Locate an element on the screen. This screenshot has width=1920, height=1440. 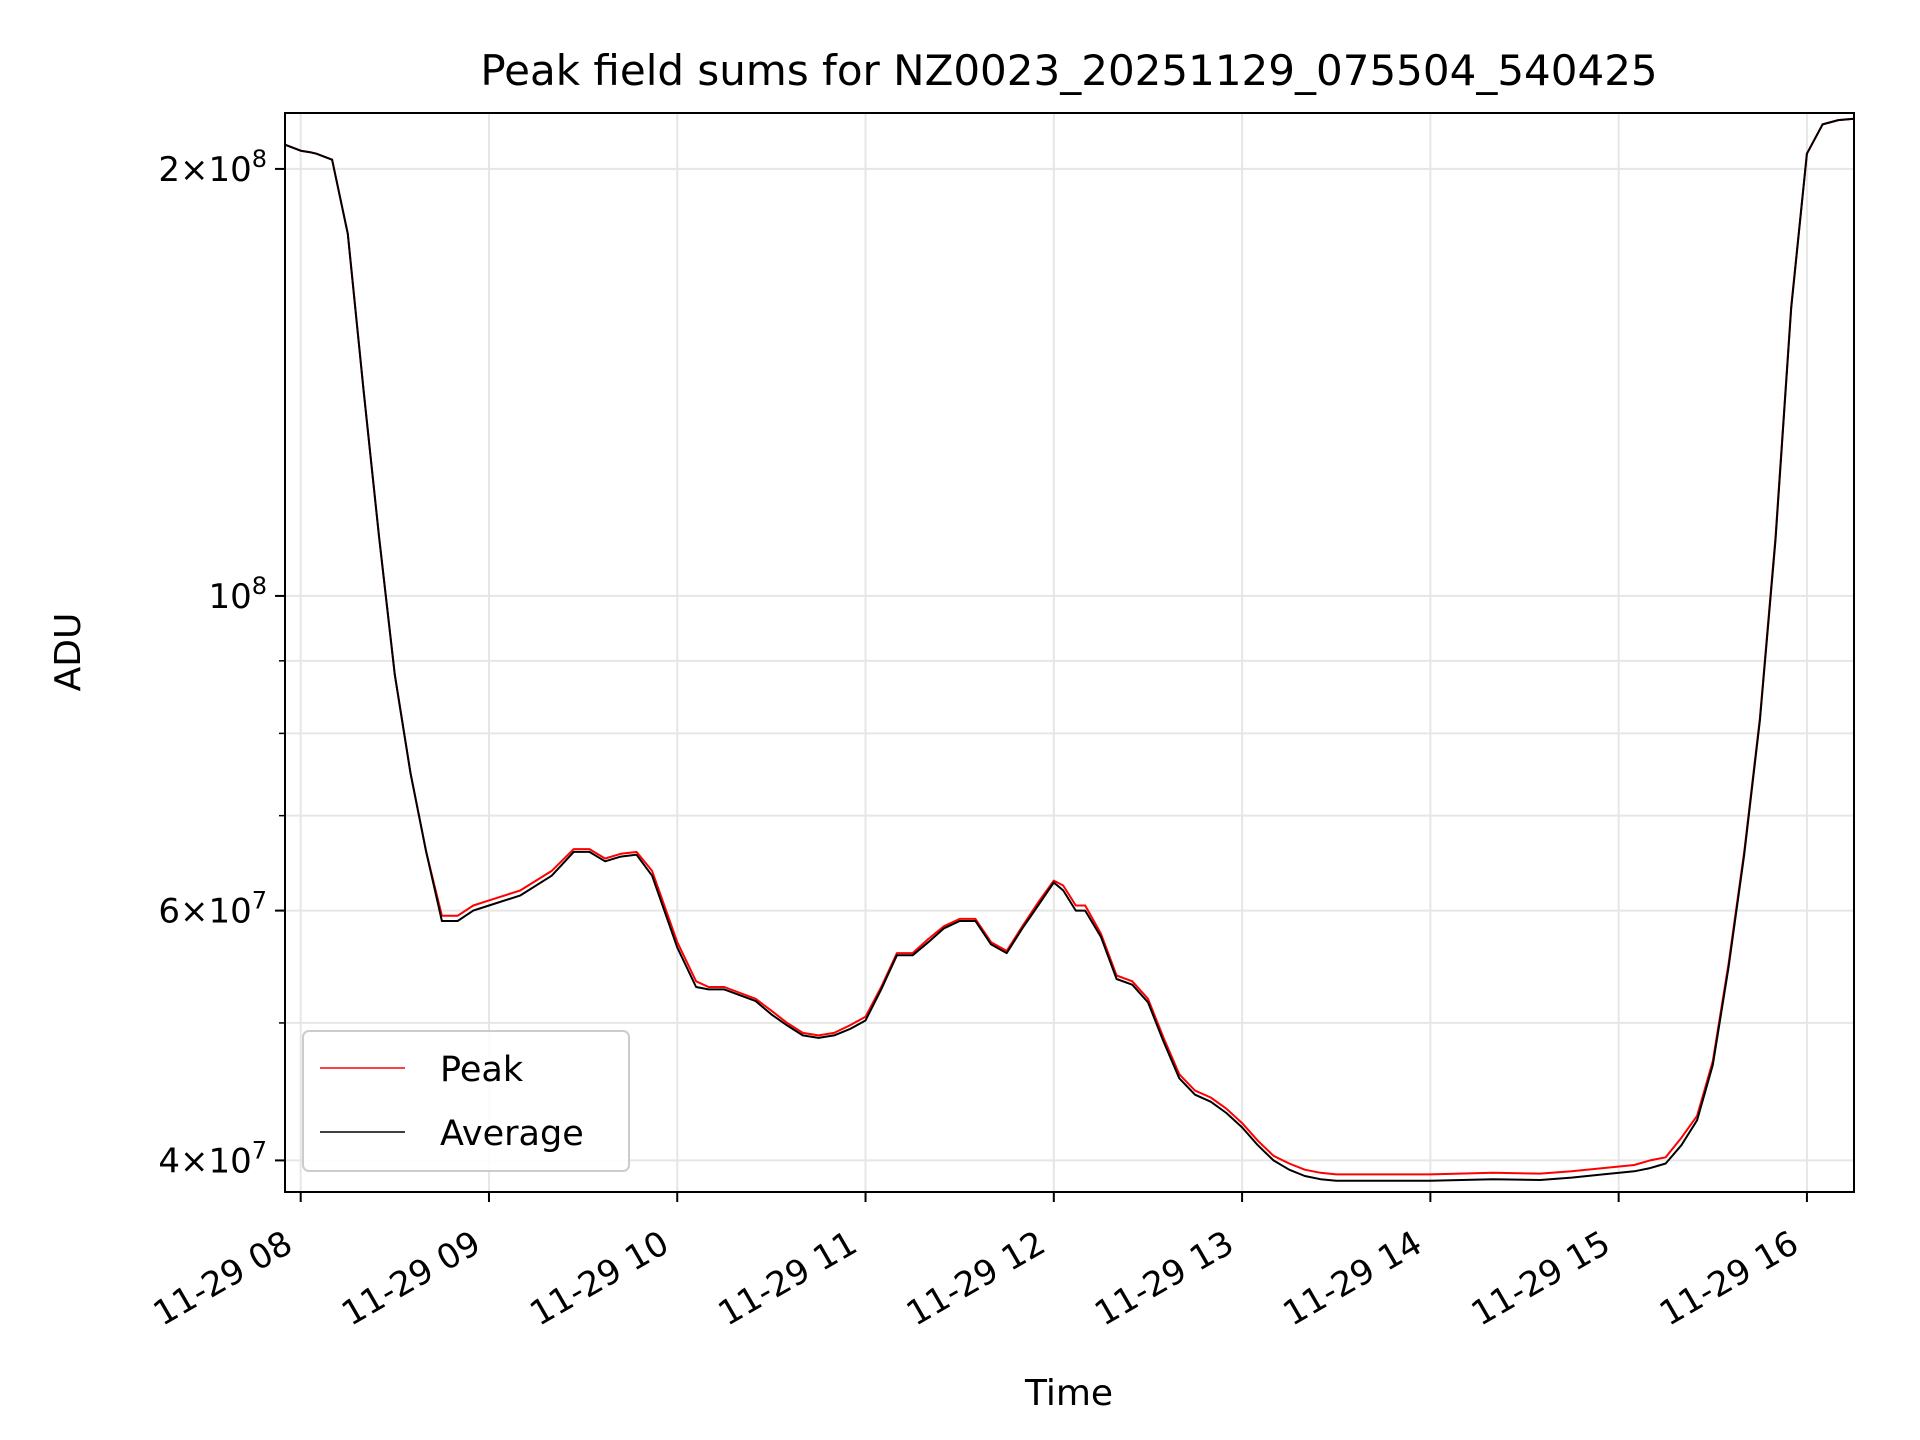
legend-average-label: Average is located at coordinates (512, 1134).